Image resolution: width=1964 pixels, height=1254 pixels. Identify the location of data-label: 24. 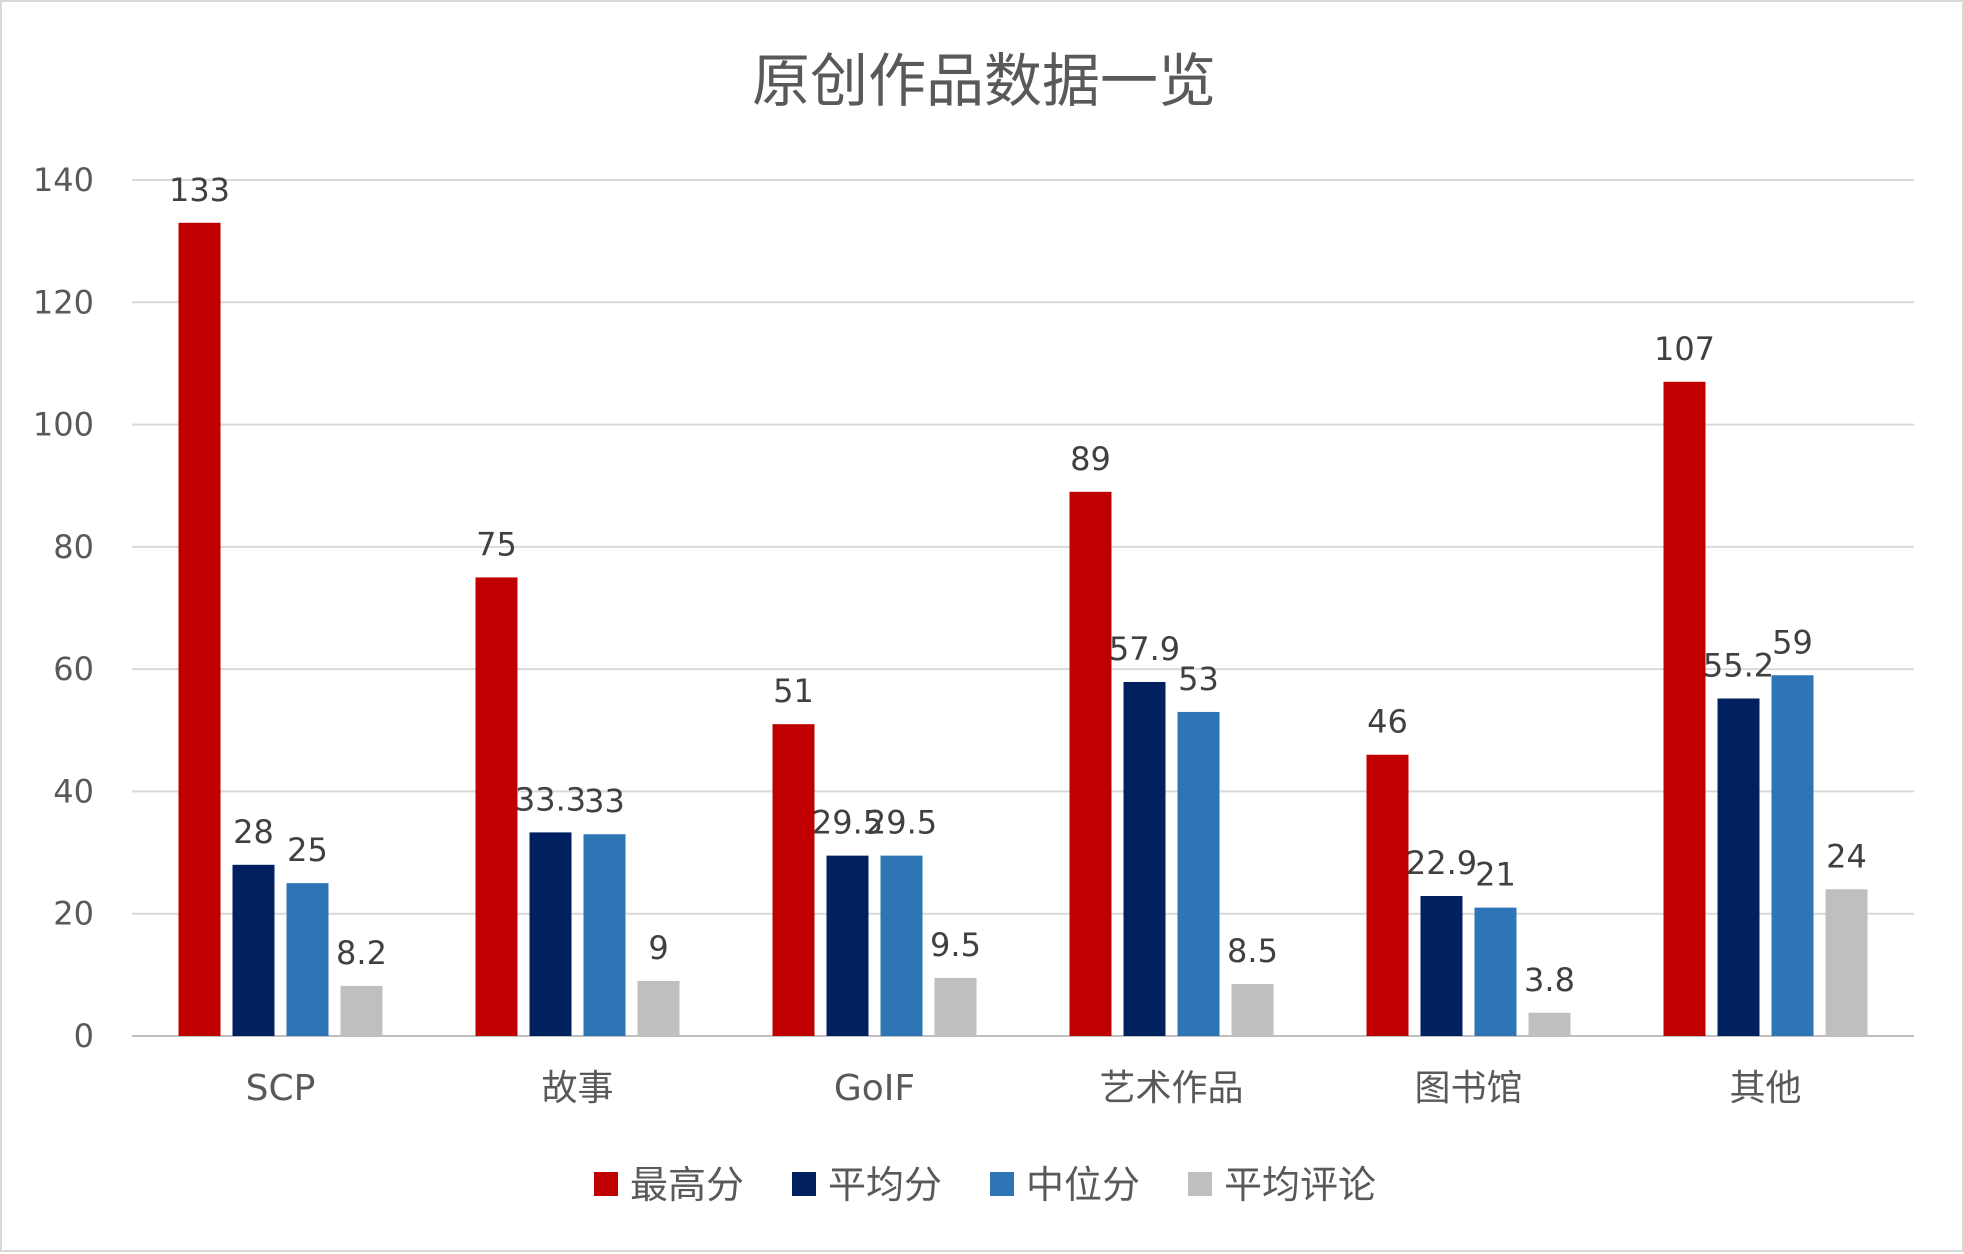
(1846, 856).